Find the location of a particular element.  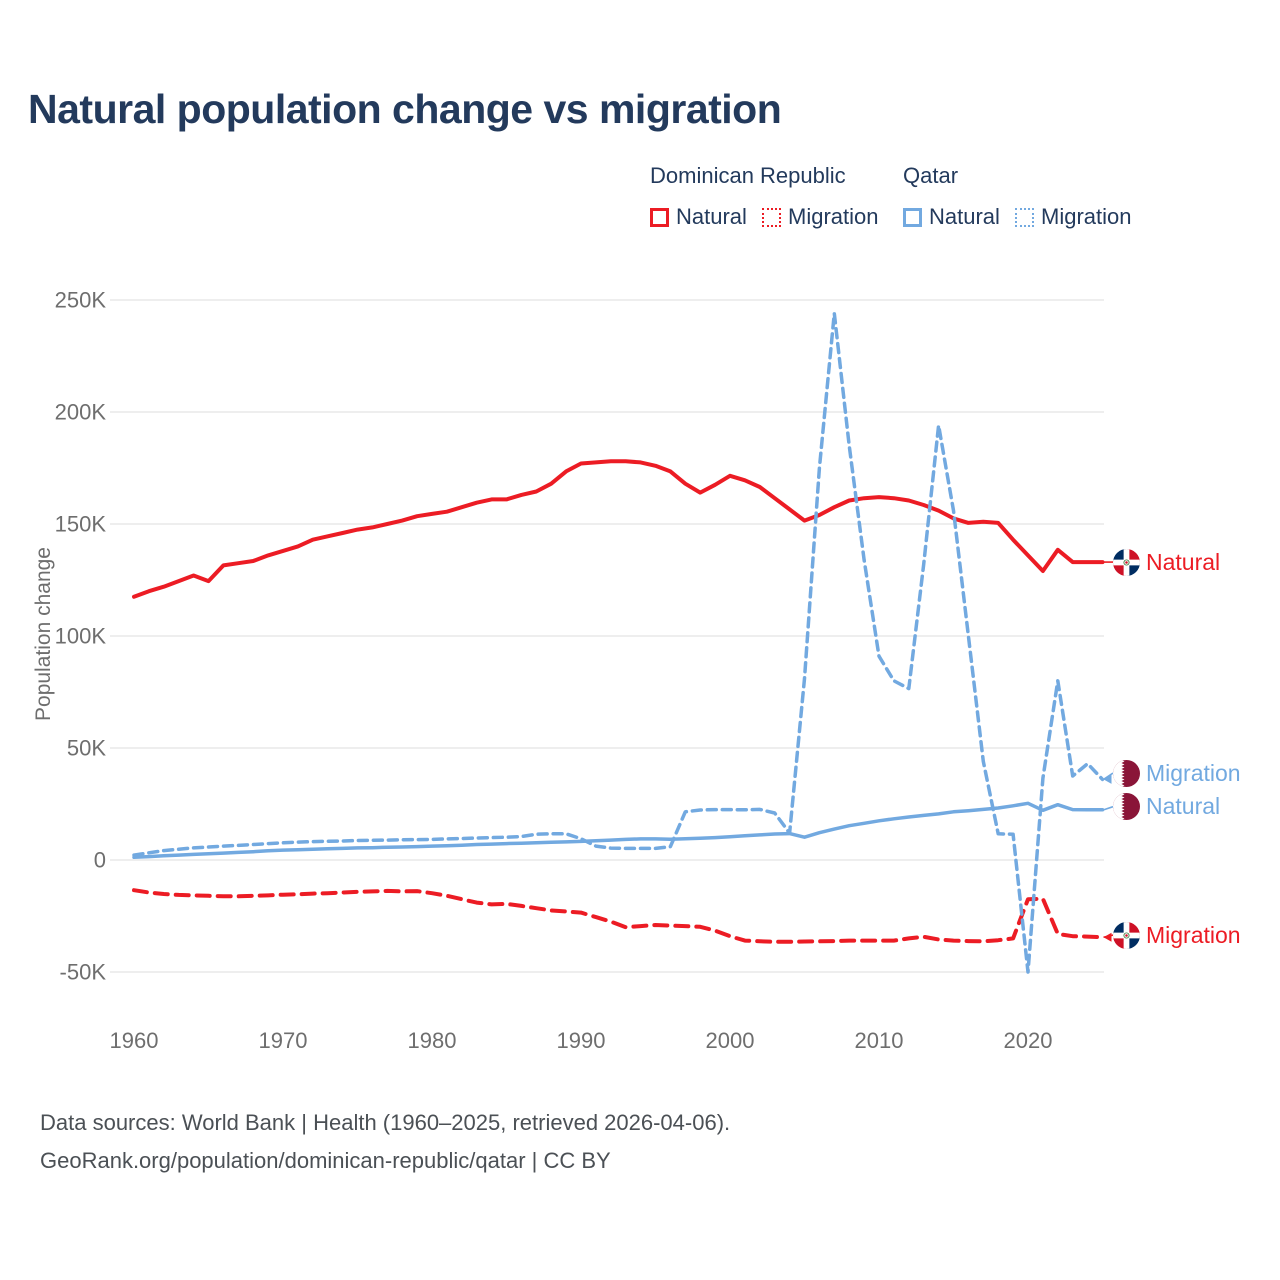

svg-text: 250K is located at coordinates (81, 300).